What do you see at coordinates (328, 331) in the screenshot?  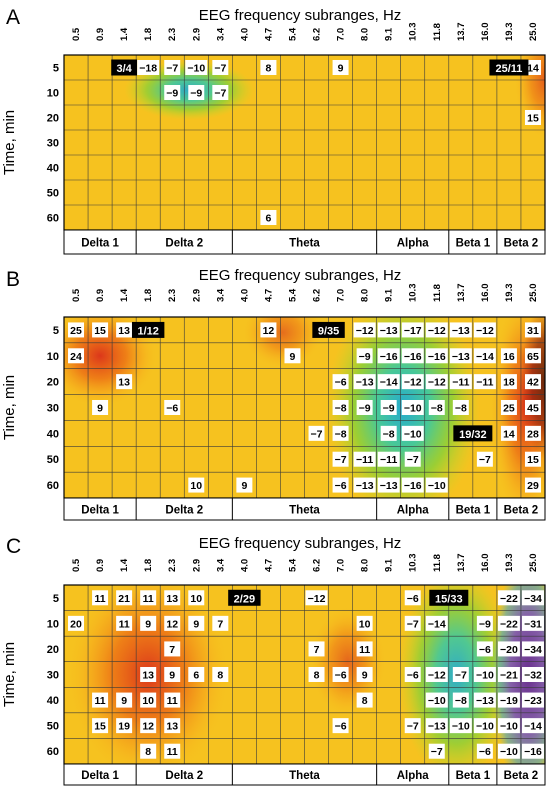 I see `ratio-marker-label: 9/35` at bounding box center [328, 331].